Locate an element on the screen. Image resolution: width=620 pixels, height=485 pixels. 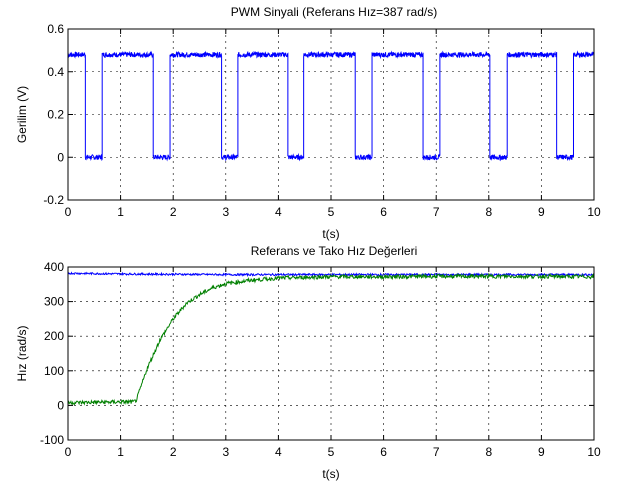
speed-x-tick-label: 4 is located at coordinates (278, 452).